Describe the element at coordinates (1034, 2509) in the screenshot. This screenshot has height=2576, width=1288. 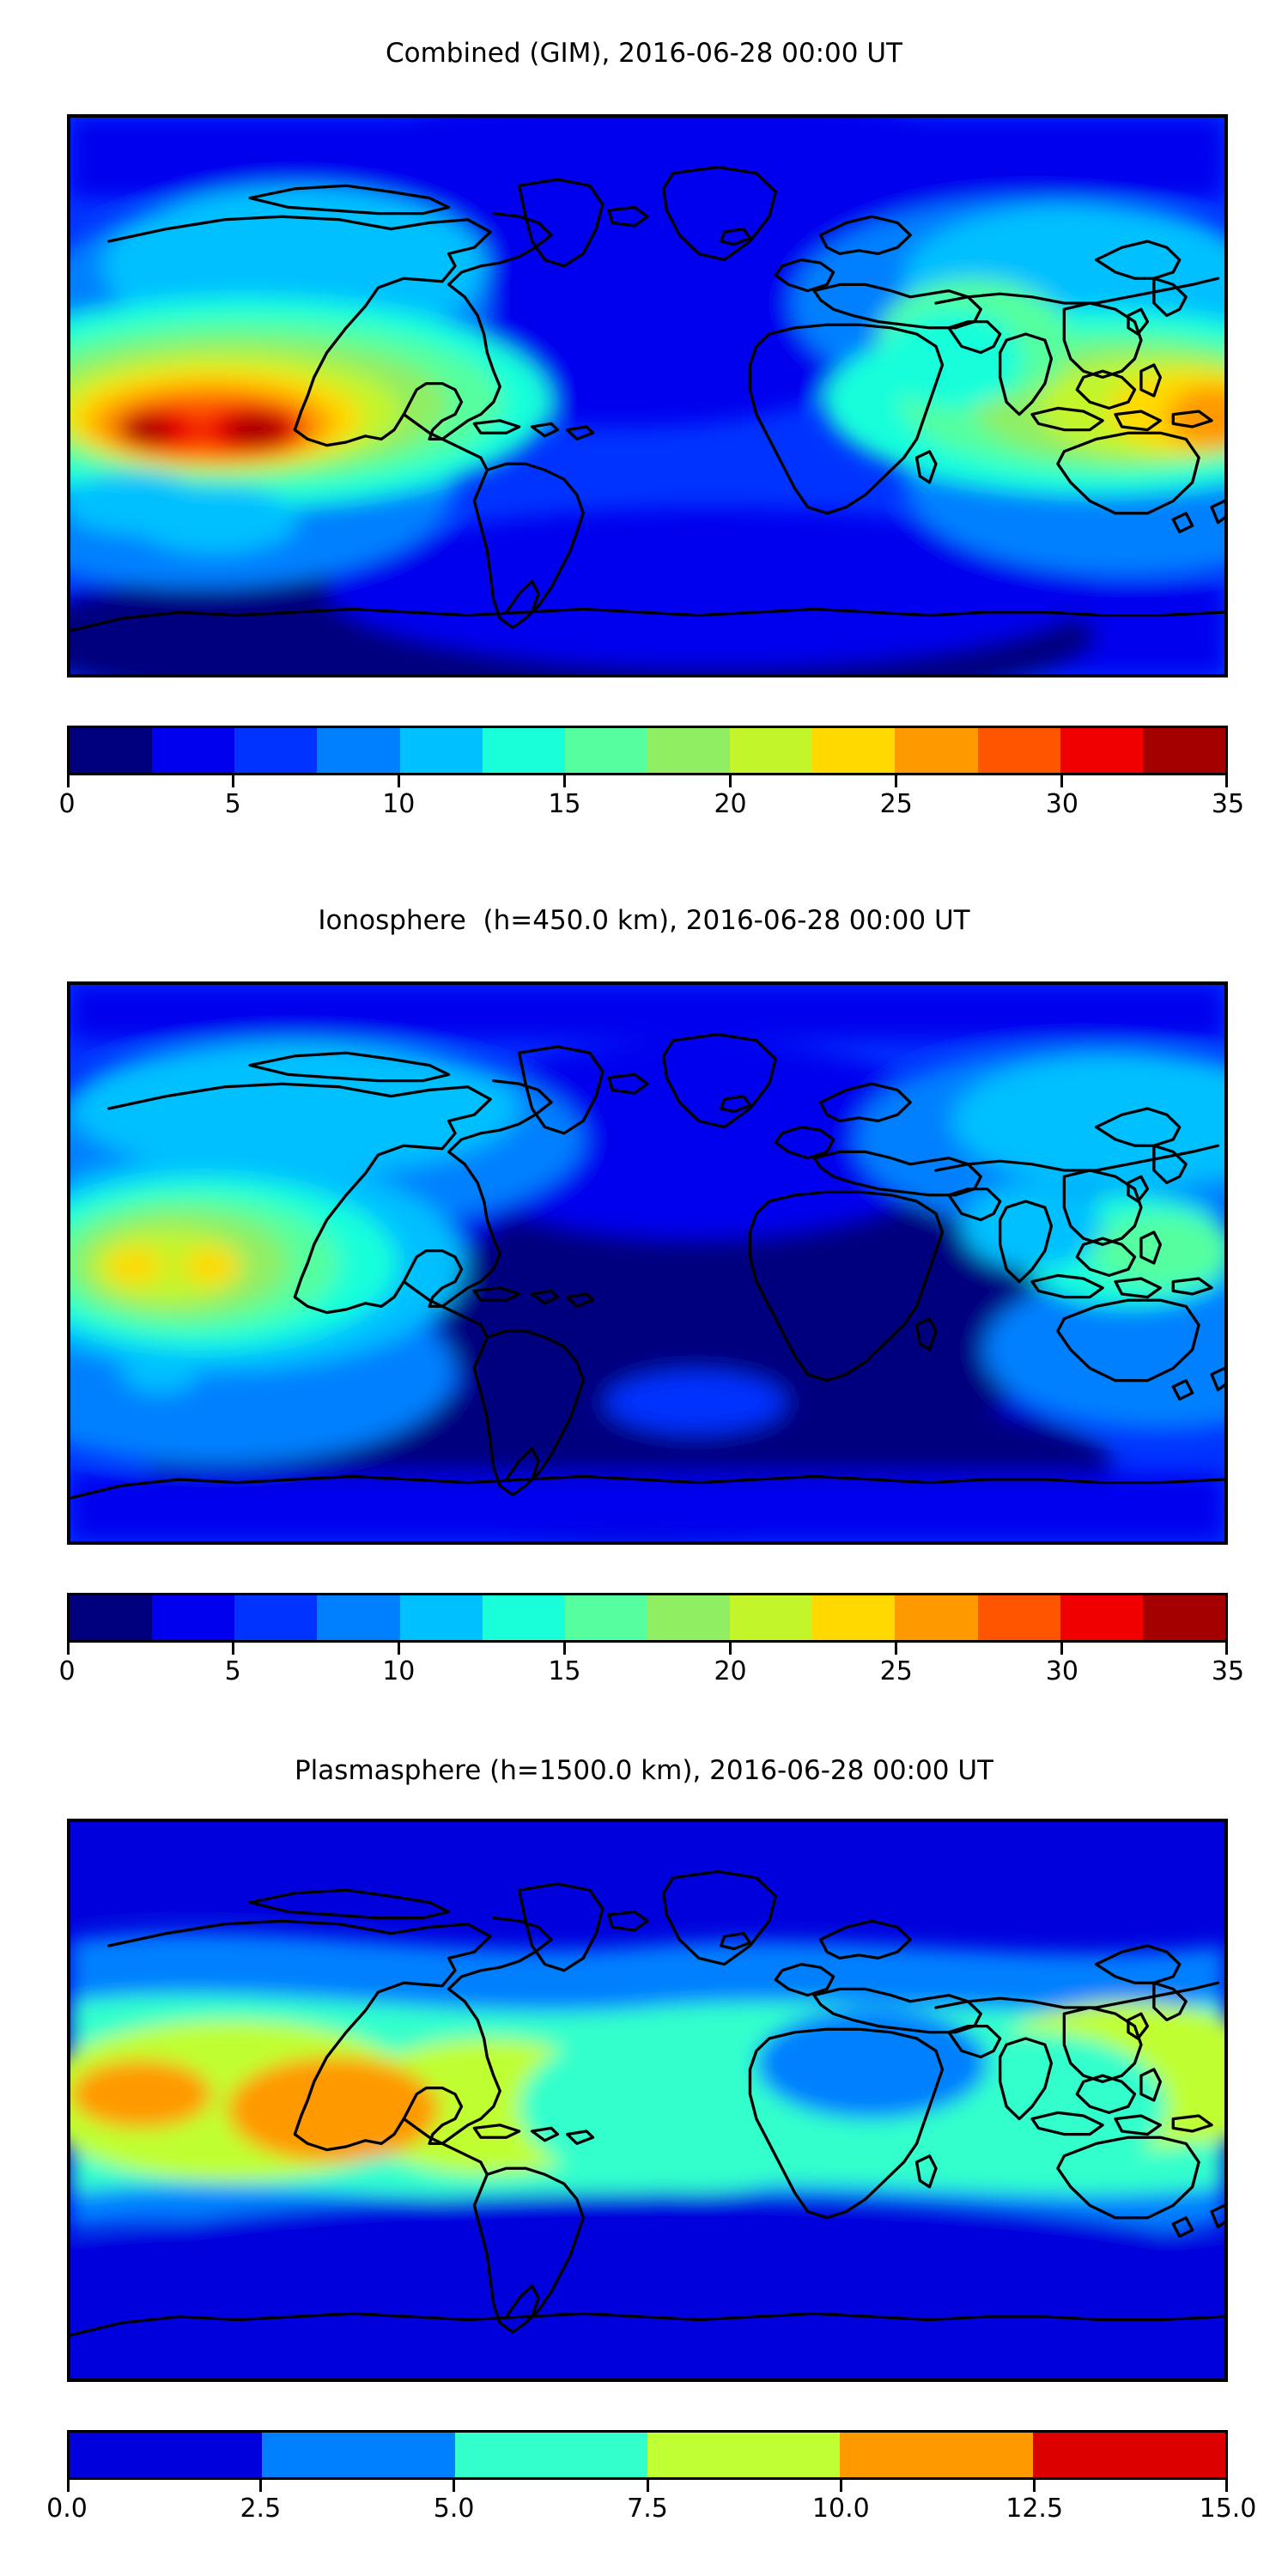
I see `colorbar-tick-label: 12.5` at that location.